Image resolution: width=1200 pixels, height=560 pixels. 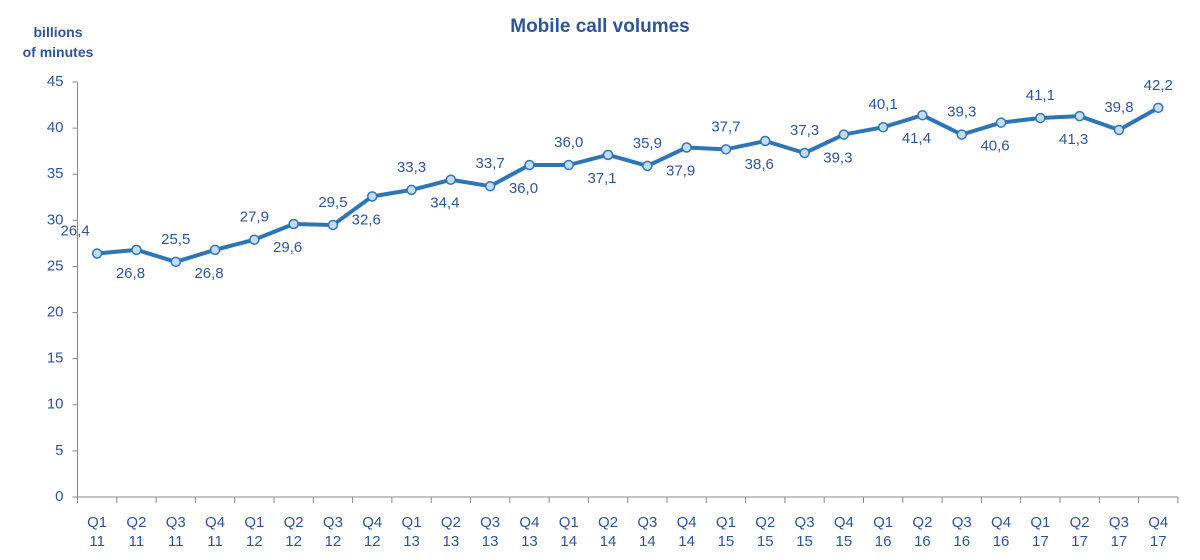 What do you see at coordinates (529, 532) in the screenshot?
I see `x-tick-label: Q4 13` at bounding box center [529, 532].